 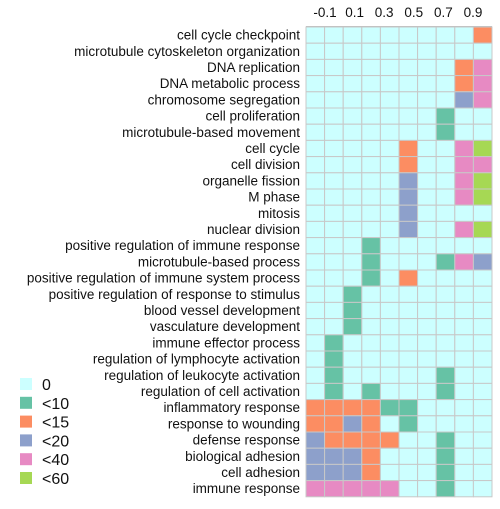 What do you see at coordinates (26, 421) in the screenshot?
I see `legend-swatch` at bounding box center [26, 421].